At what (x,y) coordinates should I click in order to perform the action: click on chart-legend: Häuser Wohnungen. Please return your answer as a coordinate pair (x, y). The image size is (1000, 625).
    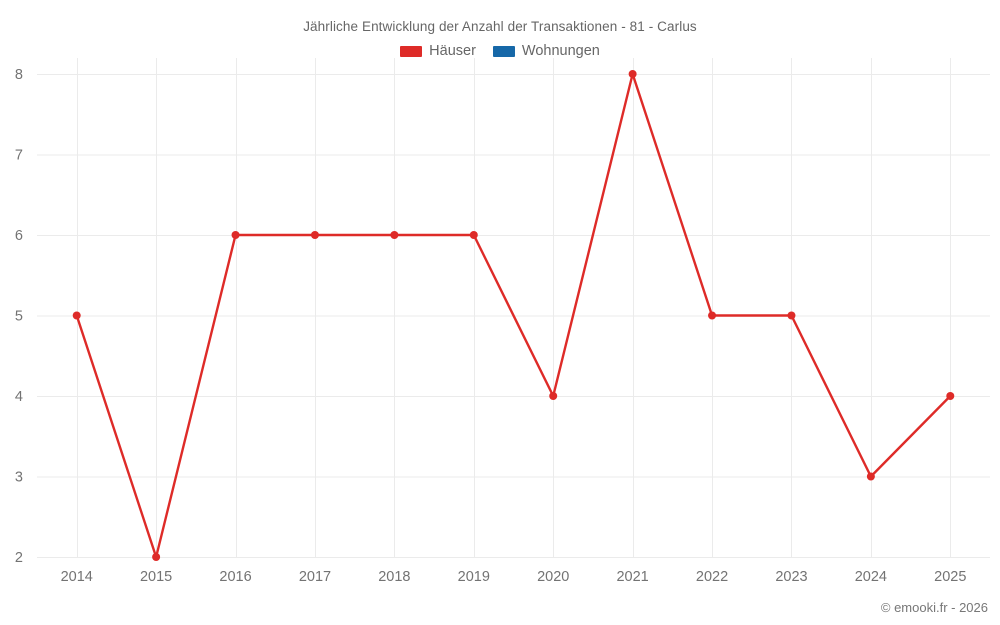
    Looking at the image, I should click on (500, 51).